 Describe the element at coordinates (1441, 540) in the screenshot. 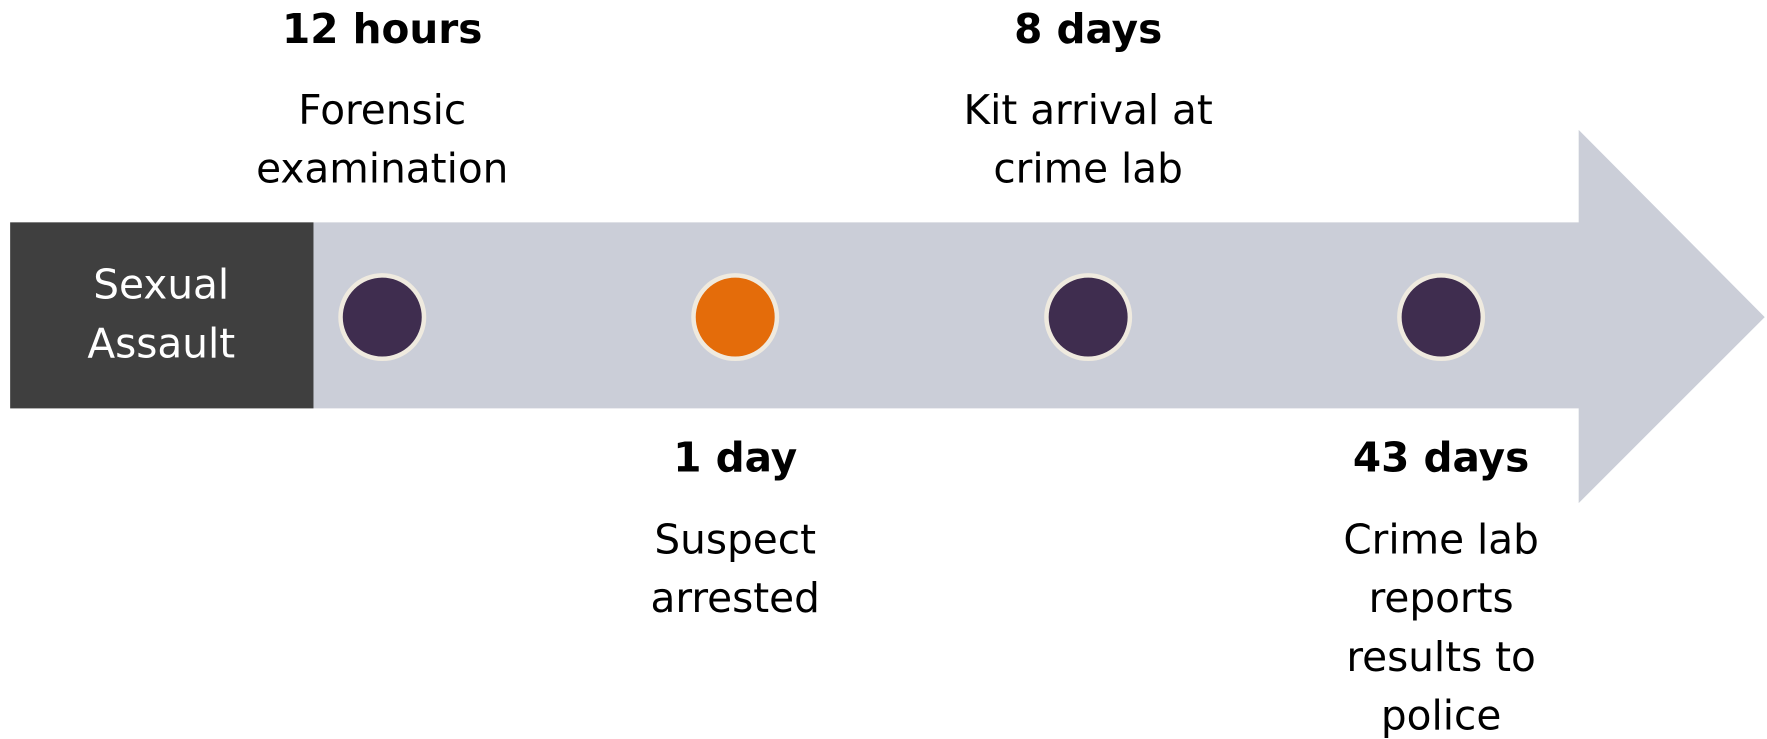

I see `event-label: Crime lab` at that location.